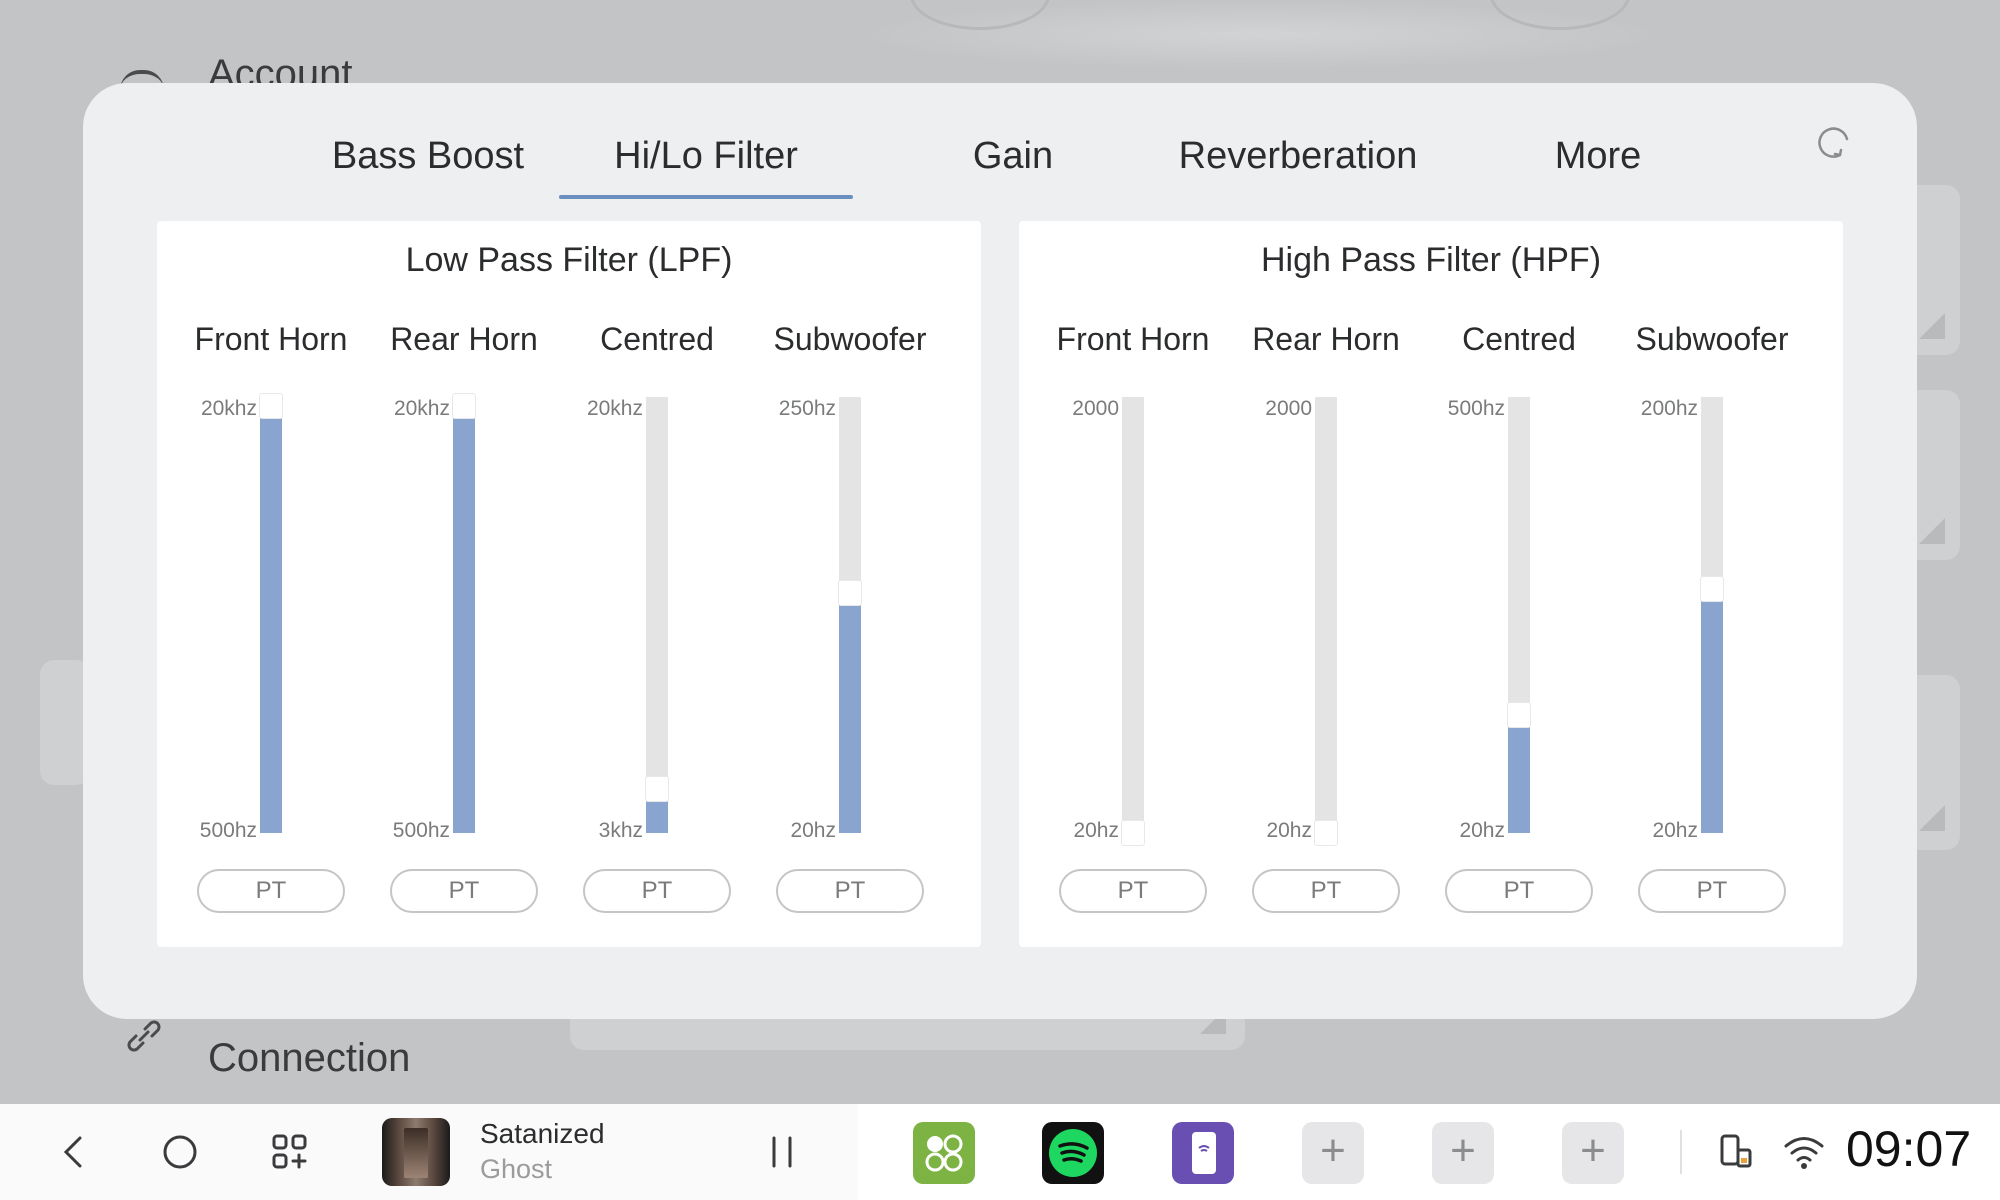 This screenshot has height=1200, width=2000. What do you see at coordinates (807, 408) in the screenshot?
I see `slider-max-label: 250hz` at bounding box center [807, 408].